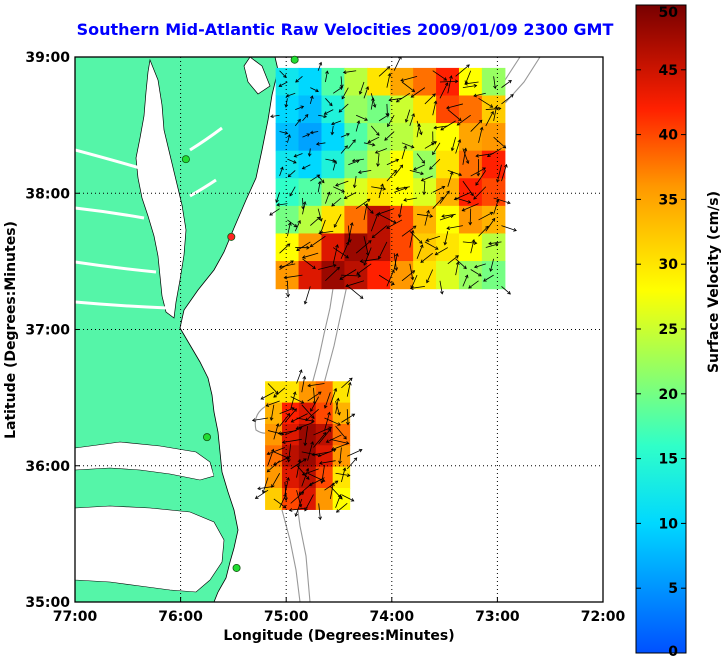  What do you see at coordinates (714, 282) in the screenshot?
I see `colorbar-label: Surface Velocity (cm/s)` at bounding box center [714, 282].